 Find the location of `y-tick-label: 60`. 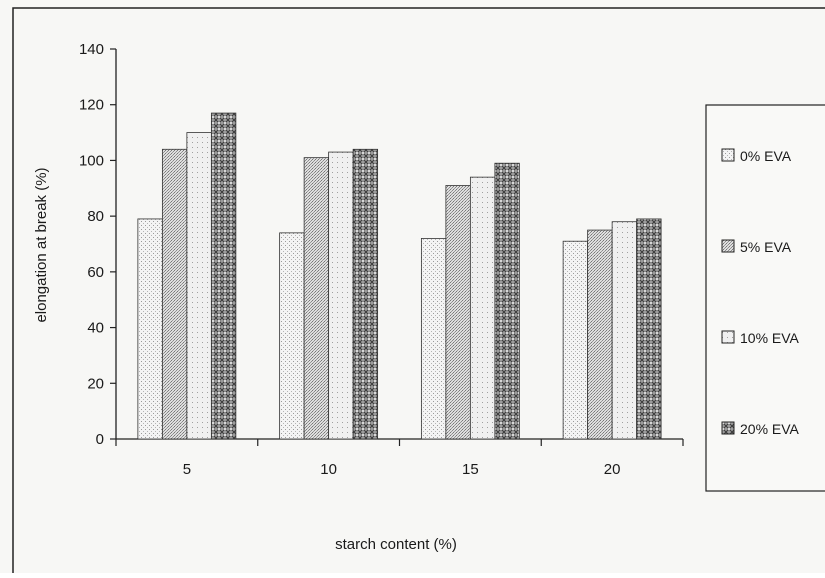

y-tick-label: 60 is located at coordinates (95, 272).